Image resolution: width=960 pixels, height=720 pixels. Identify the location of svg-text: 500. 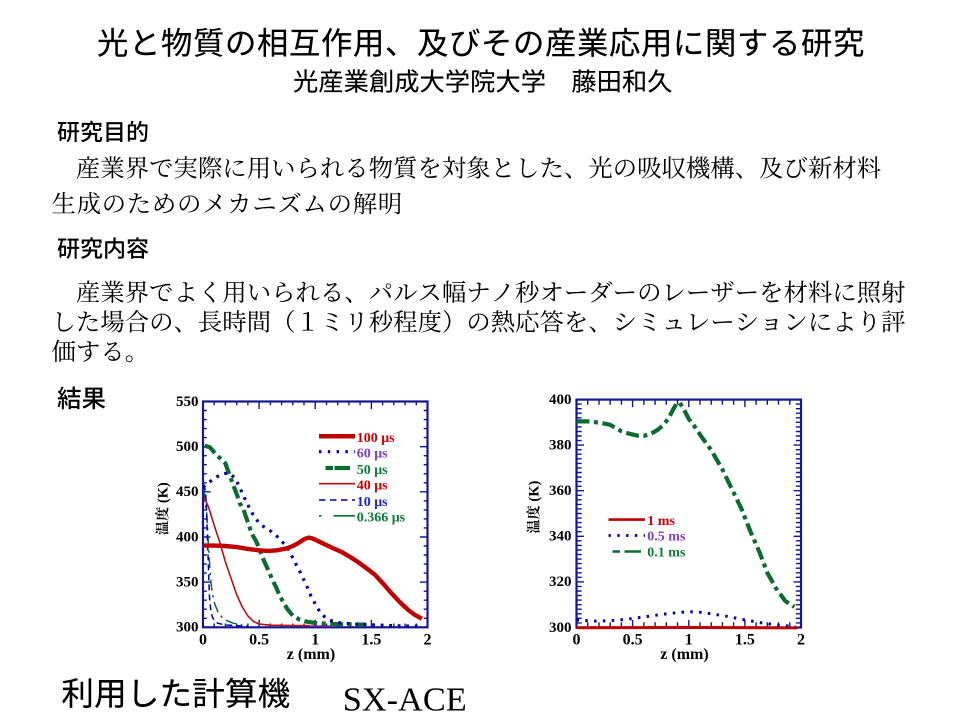
(187, 447).